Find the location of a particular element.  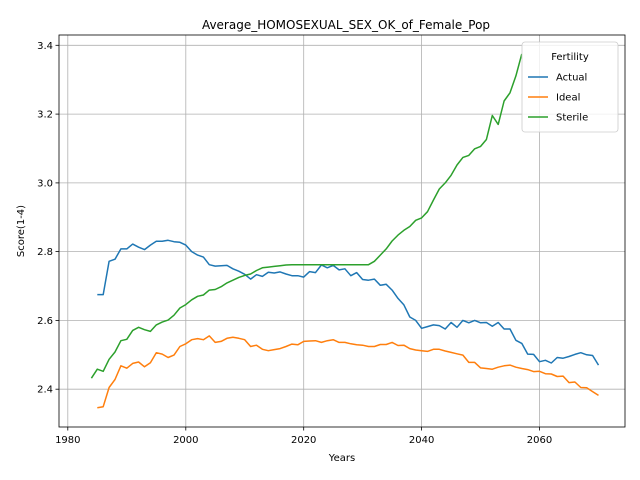

y-axis-label: Score(1-4) is located at coordinates (21, 231).